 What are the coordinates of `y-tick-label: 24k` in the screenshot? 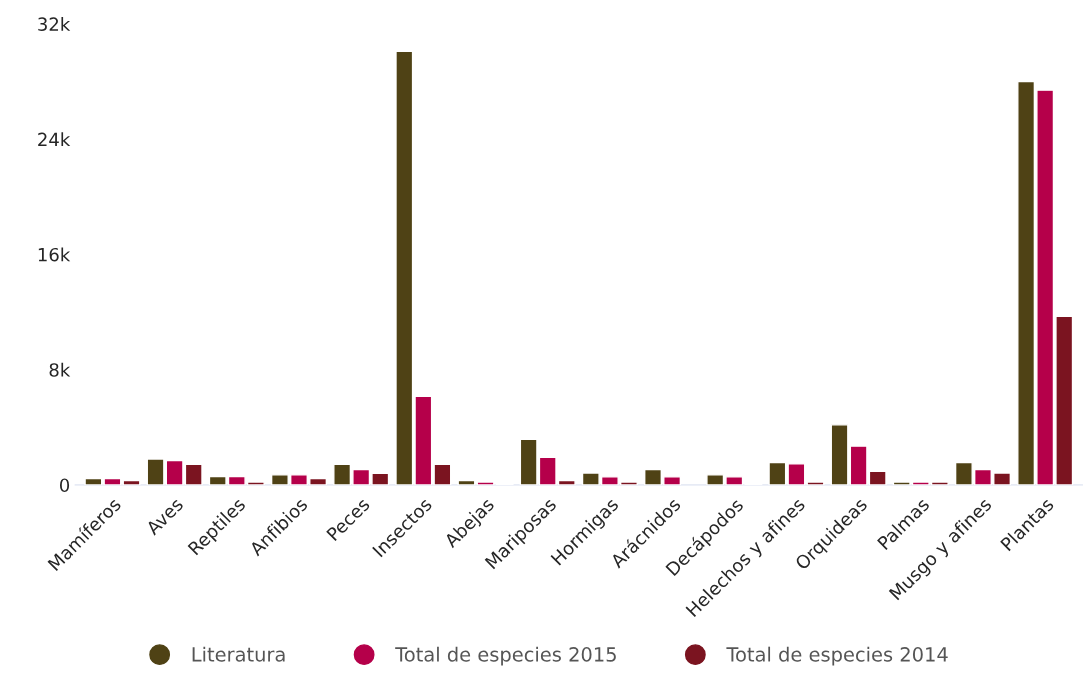 It's located at (54, 139).